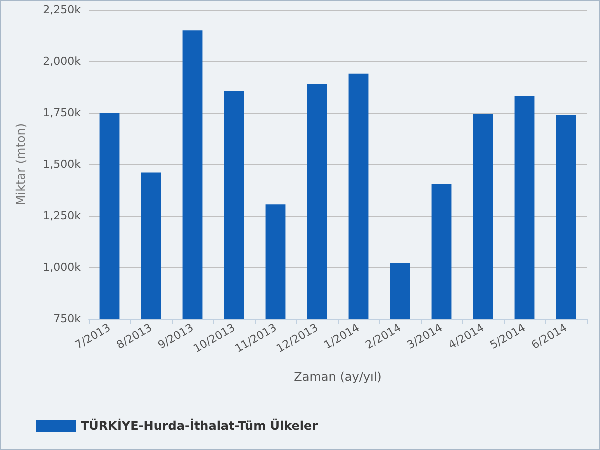  What do you see at coordinates (62, 267) in the screenshot?
I see `y-tick-label: 1,000k` at bounding box center [62, 267].